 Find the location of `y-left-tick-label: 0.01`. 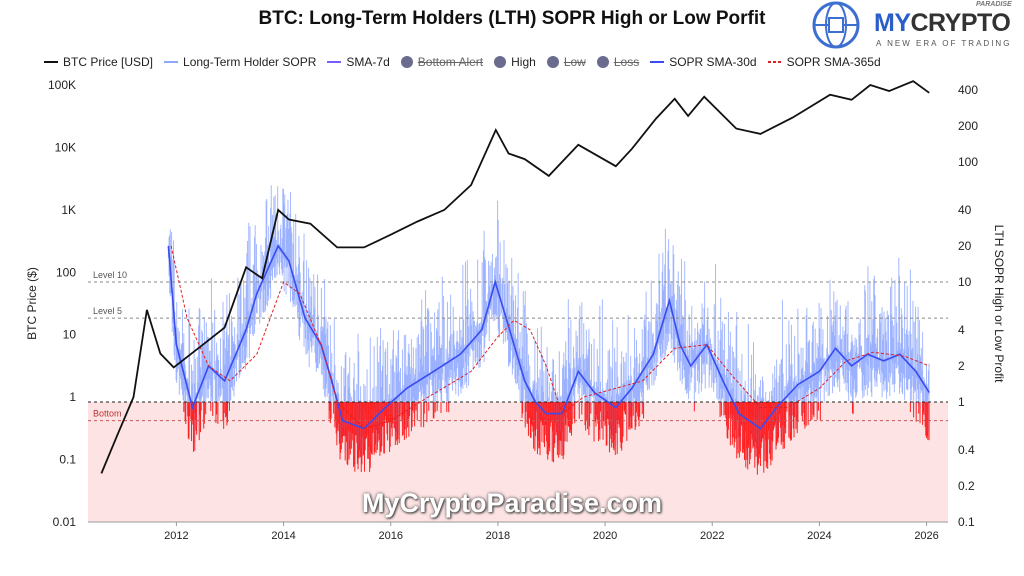

y-left-tick-label: 0.01 is located at coordinates (65, 522).